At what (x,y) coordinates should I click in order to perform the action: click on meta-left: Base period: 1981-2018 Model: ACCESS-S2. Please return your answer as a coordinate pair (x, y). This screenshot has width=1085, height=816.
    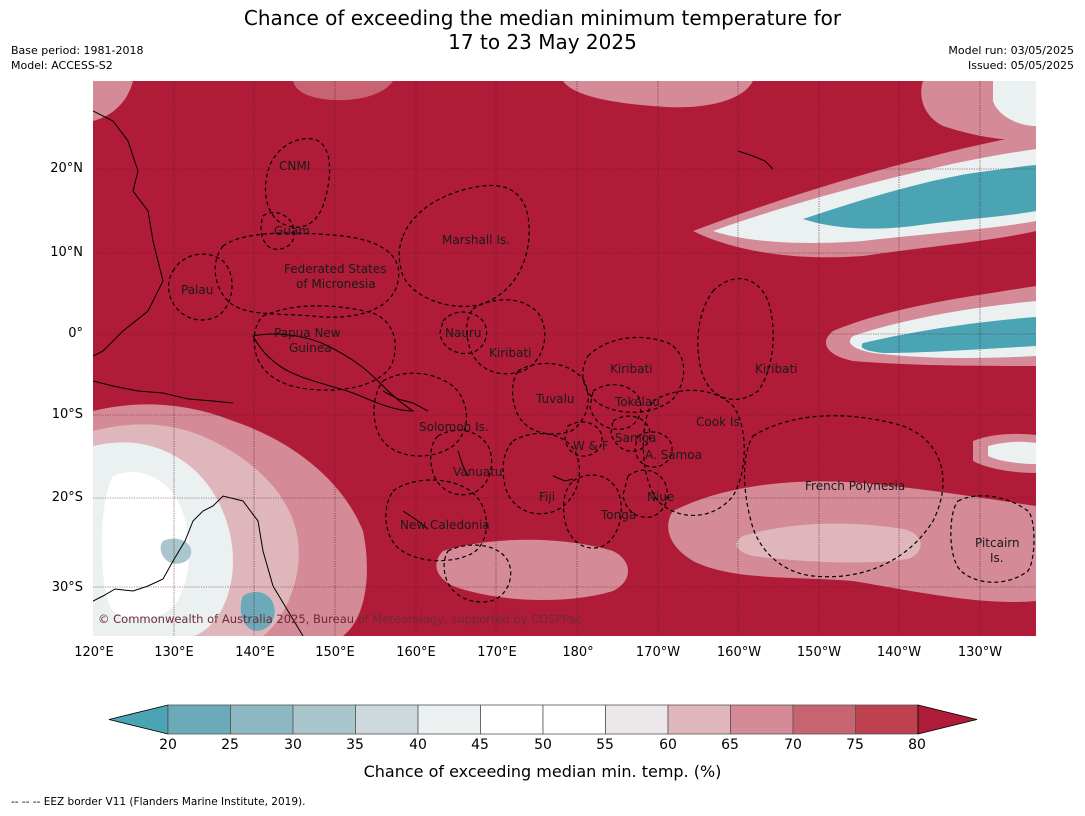
    Looking at the image, I should click on (77, 58).